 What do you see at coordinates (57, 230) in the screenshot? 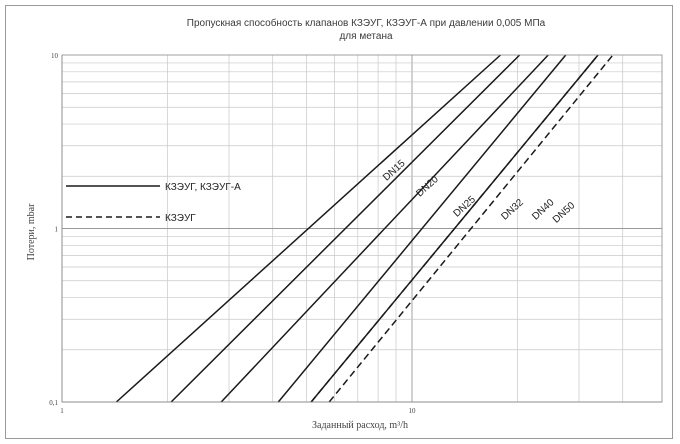
I see `y-tick-label: 1` at bounding box center [57, 230].